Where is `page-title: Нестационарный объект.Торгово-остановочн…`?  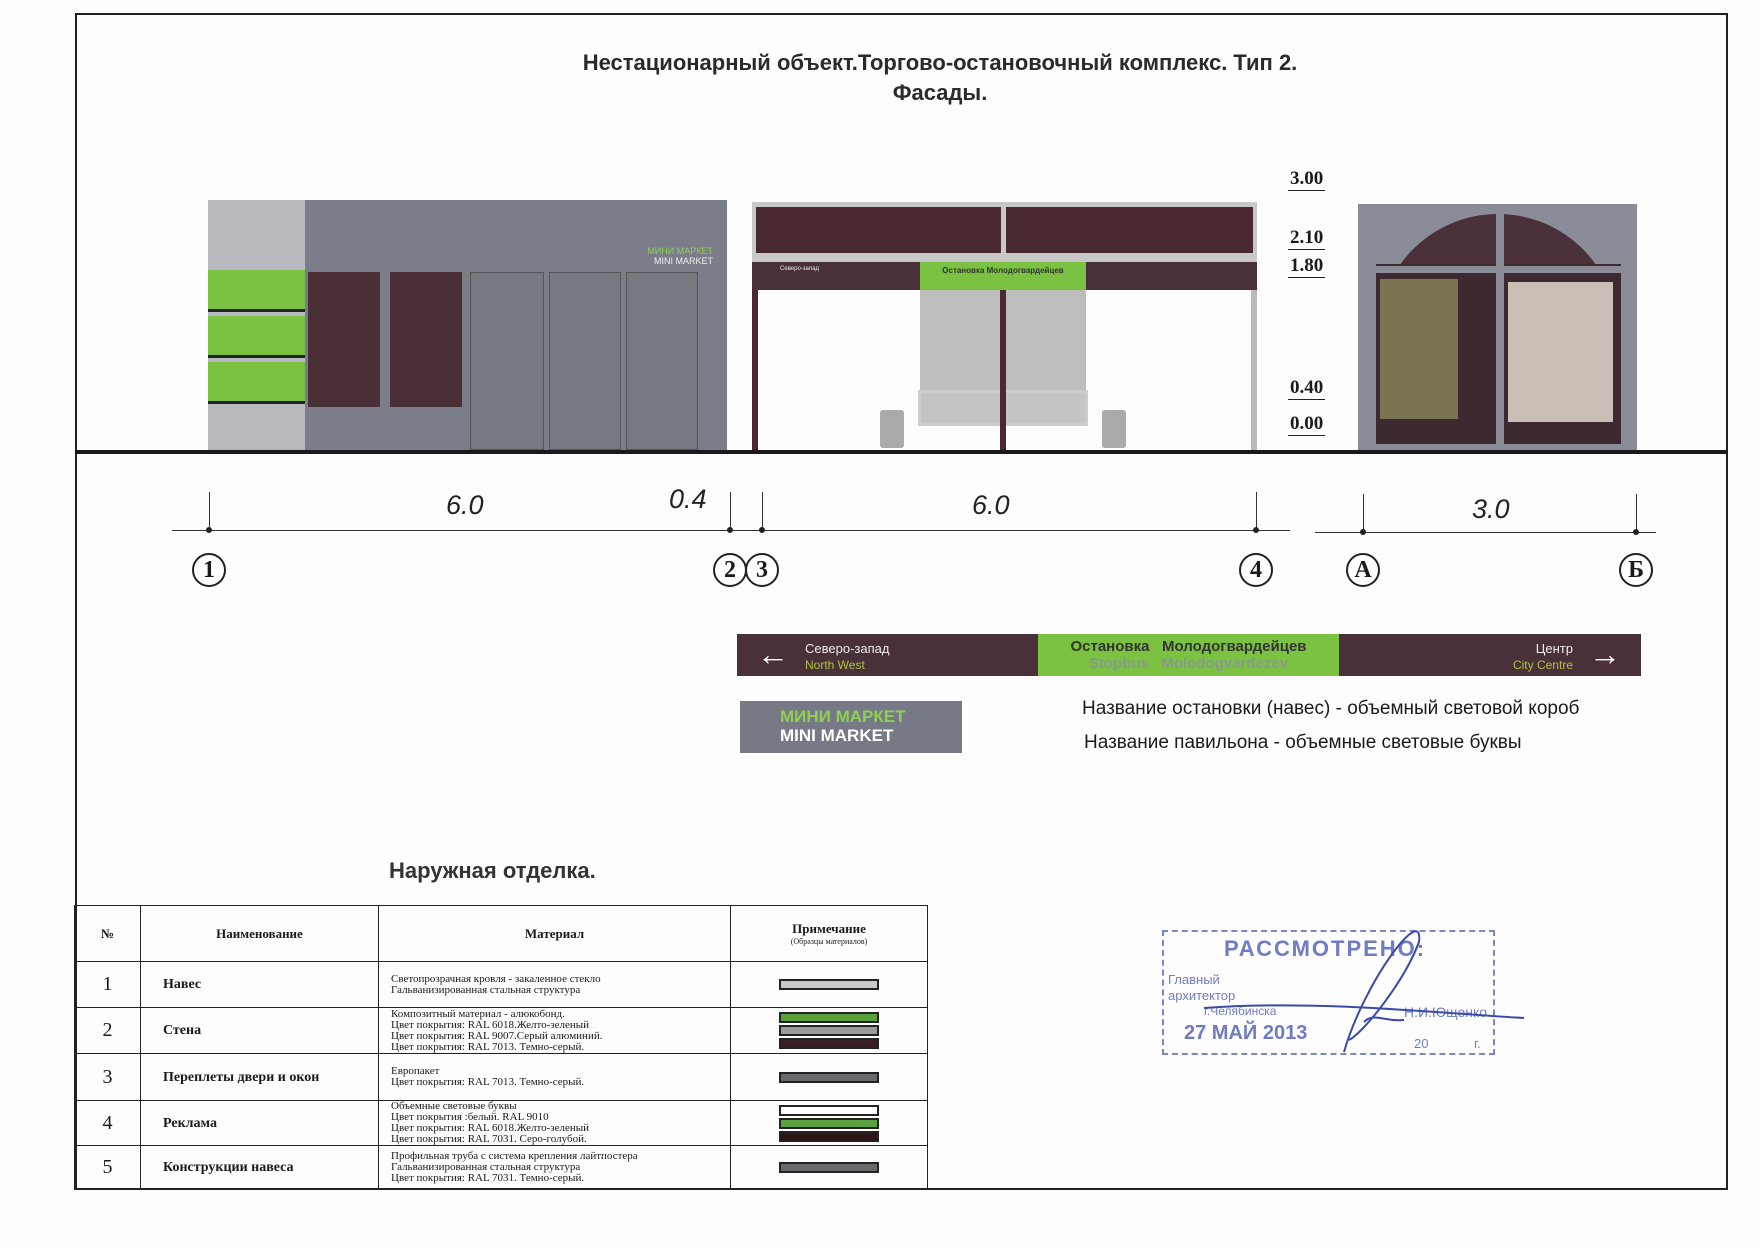
page-title: Нестационарный объект.Торгово-остановочн… is located at coordinates (940, 62).